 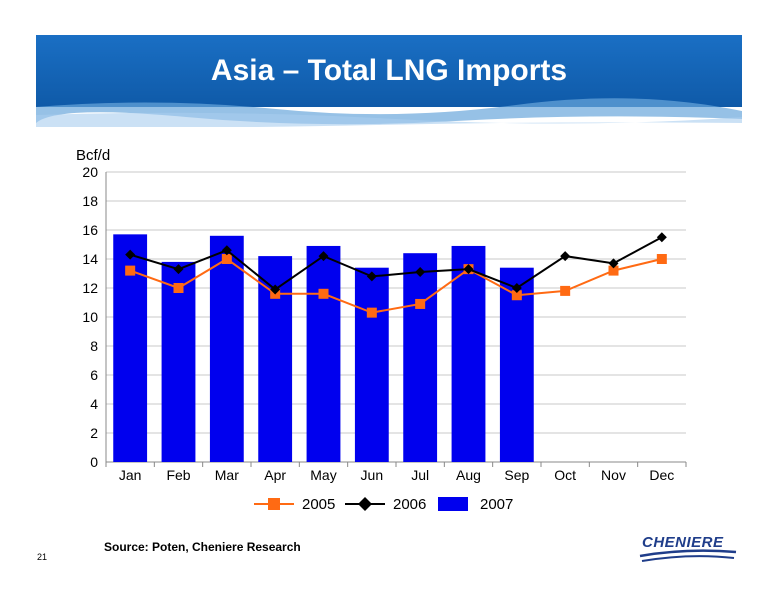 I want to click on x-tick-label: Nov, so click(x=613, y=475).